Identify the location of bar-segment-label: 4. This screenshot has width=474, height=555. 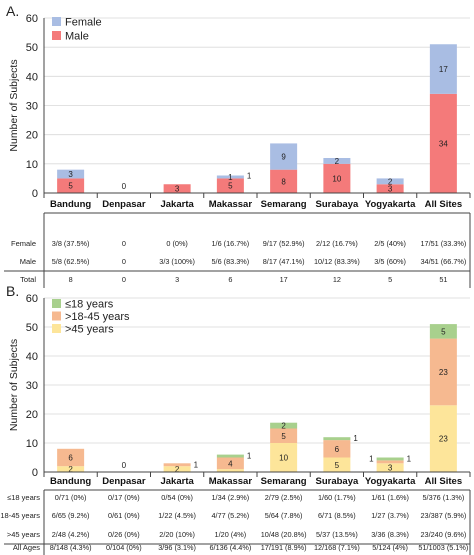
(230, 463).